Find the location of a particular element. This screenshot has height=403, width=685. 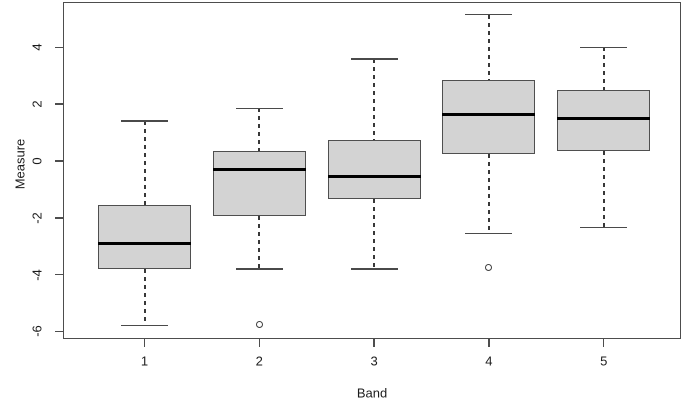

x-tick-label: 3 is located at coordinates (374, 361).